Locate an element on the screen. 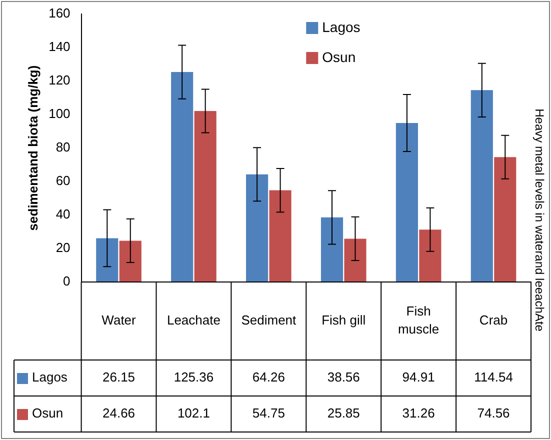 This screenshot has width=551, height=440. y-tick-label: 20 is located at coordinates (63, 248).